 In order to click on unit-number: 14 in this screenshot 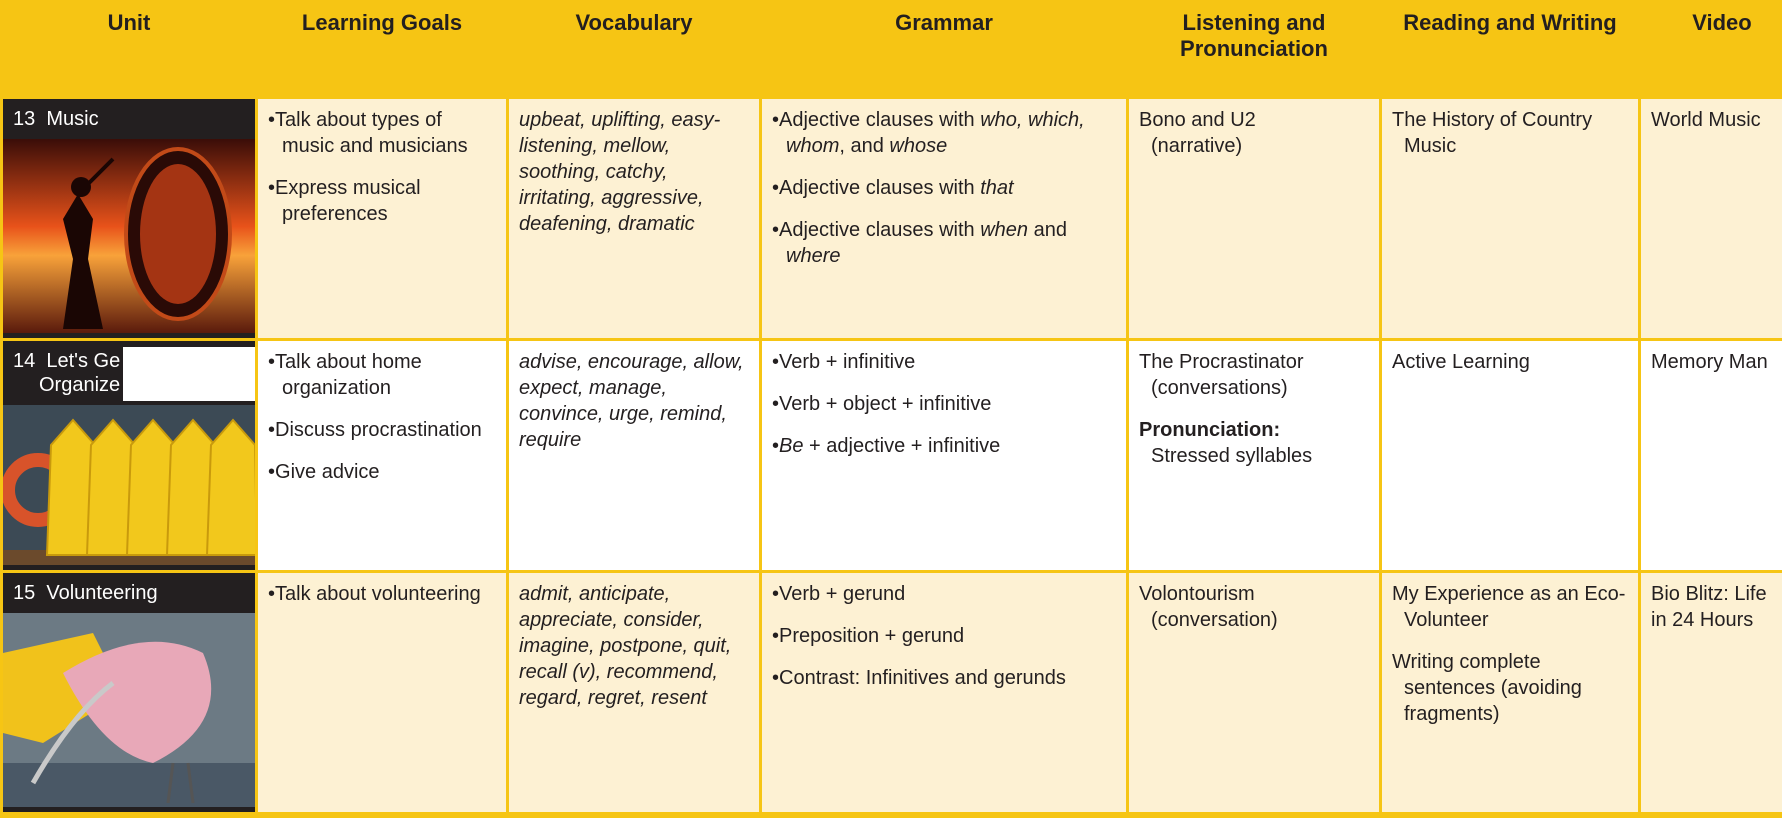, I will do `click(24, 361)`.